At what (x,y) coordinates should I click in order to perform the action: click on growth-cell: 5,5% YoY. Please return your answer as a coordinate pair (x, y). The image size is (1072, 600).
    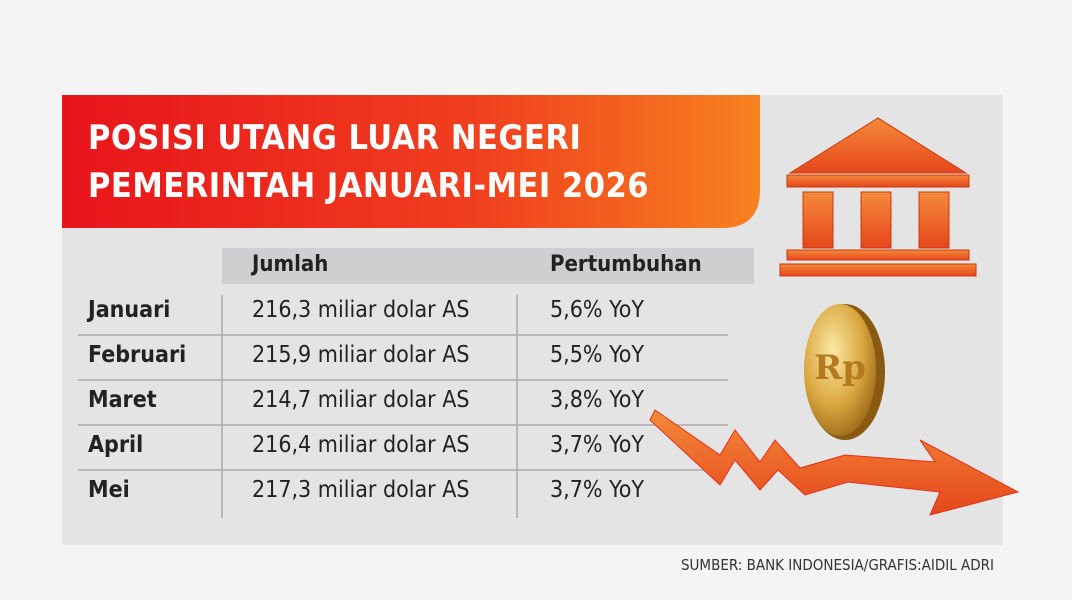
    Looking at the image, I should click on (597, 355).